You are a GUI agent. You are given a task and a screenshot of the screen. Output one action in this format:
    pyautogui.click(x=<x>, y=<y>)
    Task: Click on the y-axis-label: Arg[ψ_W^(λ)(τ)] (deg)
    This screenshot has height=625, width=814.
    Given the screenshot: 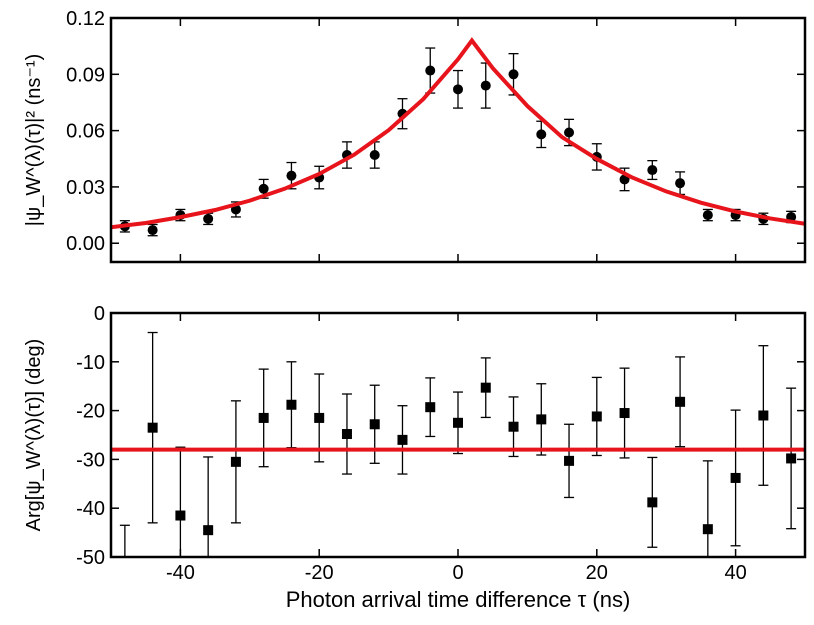 What is the action you would take?
    pyautogui.click(x=34, y=435)
    